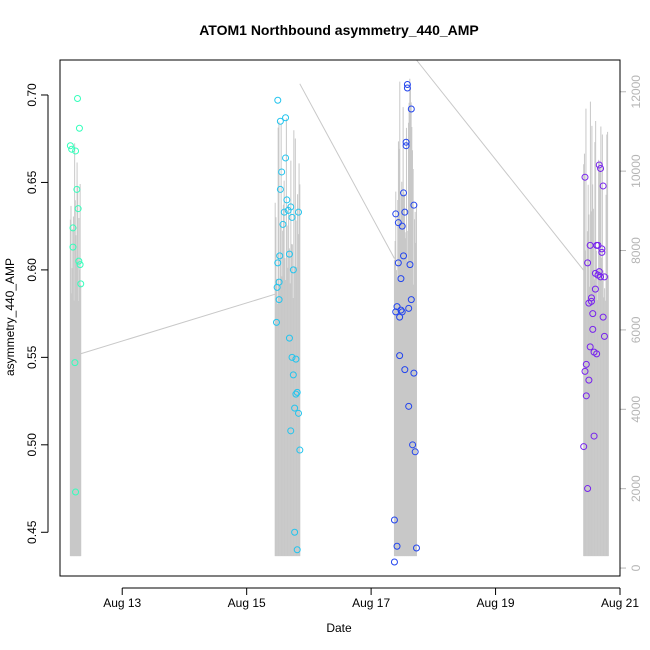 Image resolution: width=650 pixels, height=650 pixels. What do you see at coordinates (636, 567) in the screenshot?
I see `y2-tick-label: 0` at bounding box center [636, 567].